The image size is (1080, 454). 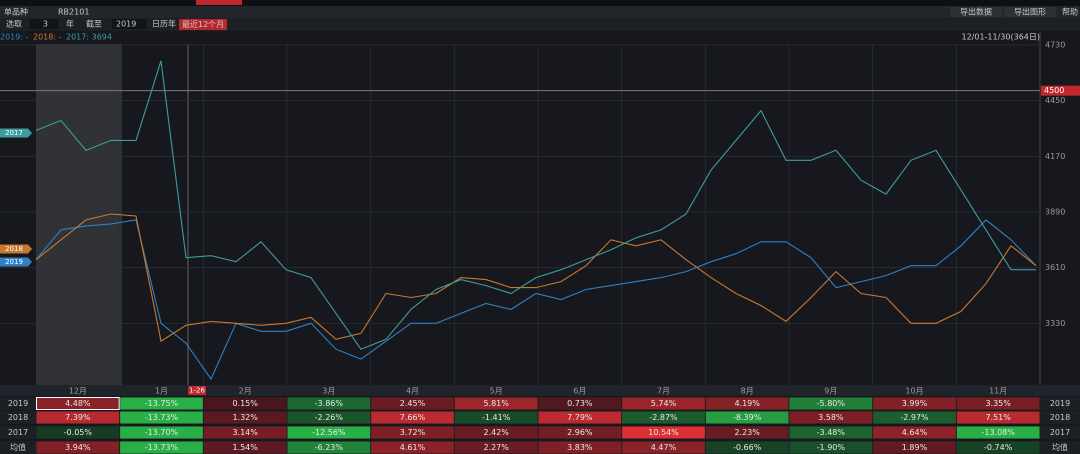 I want to click on option-active-bg, so click(x=203, y=24).